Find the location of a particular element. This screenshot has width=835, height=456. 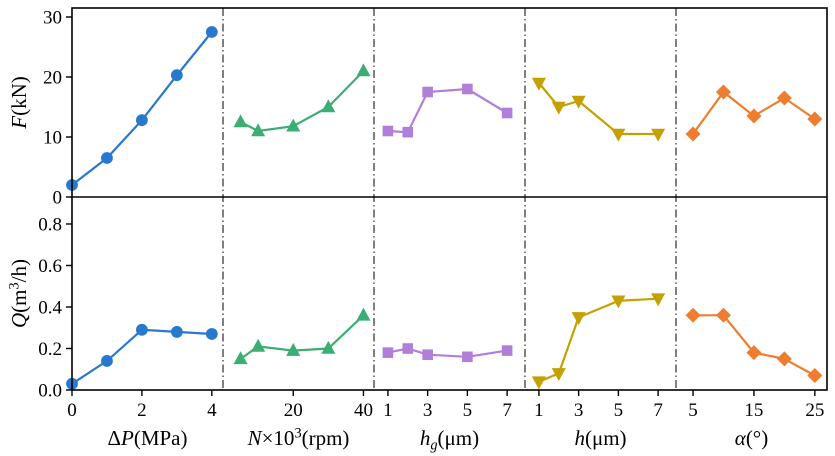

x-axis-label: h(μm) is located at coordinates (600, 438).